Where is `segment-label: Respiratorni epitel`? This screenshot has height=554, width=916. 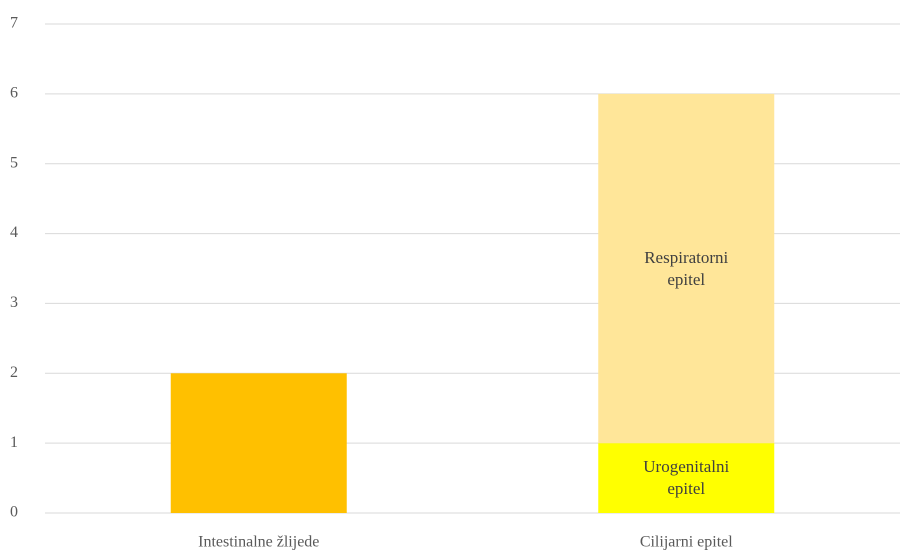 segment-label: Respiratorni epitel is located at coordinates (686, 268).